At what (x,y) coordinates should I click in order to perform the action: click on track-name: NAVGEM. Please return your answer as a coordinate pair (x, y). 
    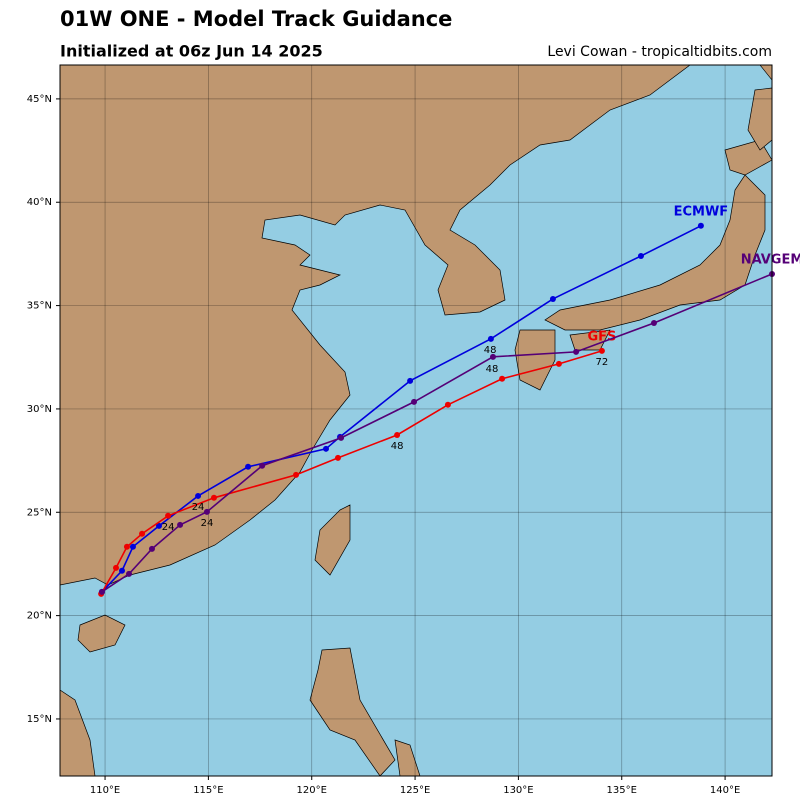
    Looking at the image, I should click on (770, 259).